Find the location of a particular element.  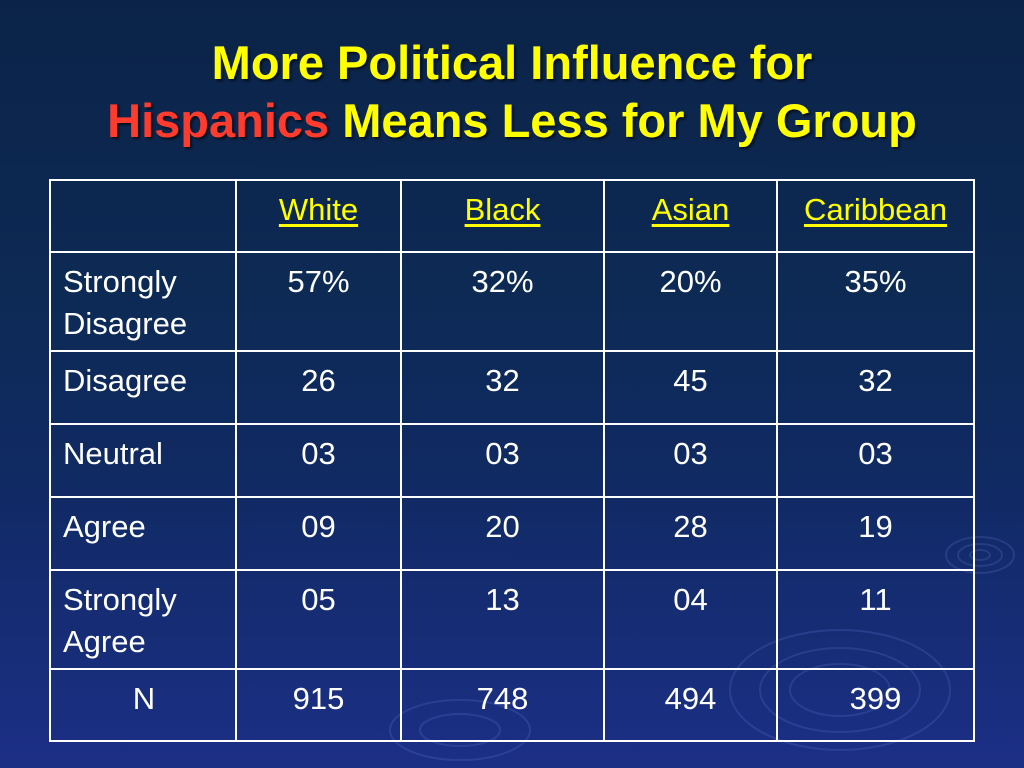

table-cell: 09 is located at coordinates (318, 533).